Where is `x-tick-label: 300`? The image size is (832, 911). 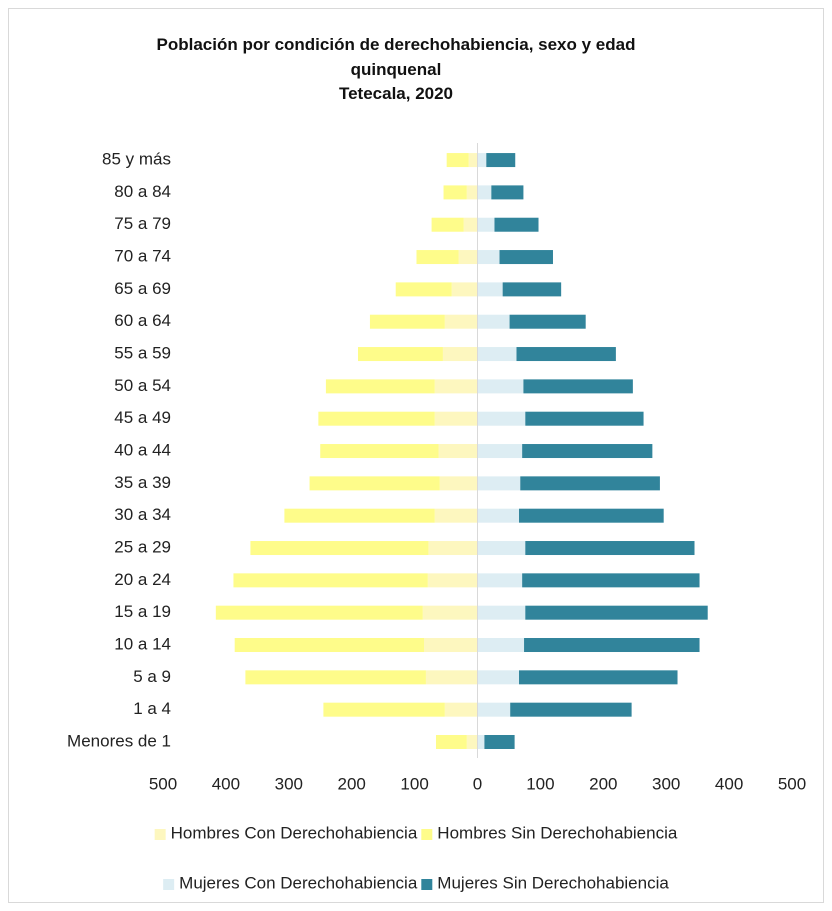
x-tick-label: 300 is located at coordinates (289, 783).